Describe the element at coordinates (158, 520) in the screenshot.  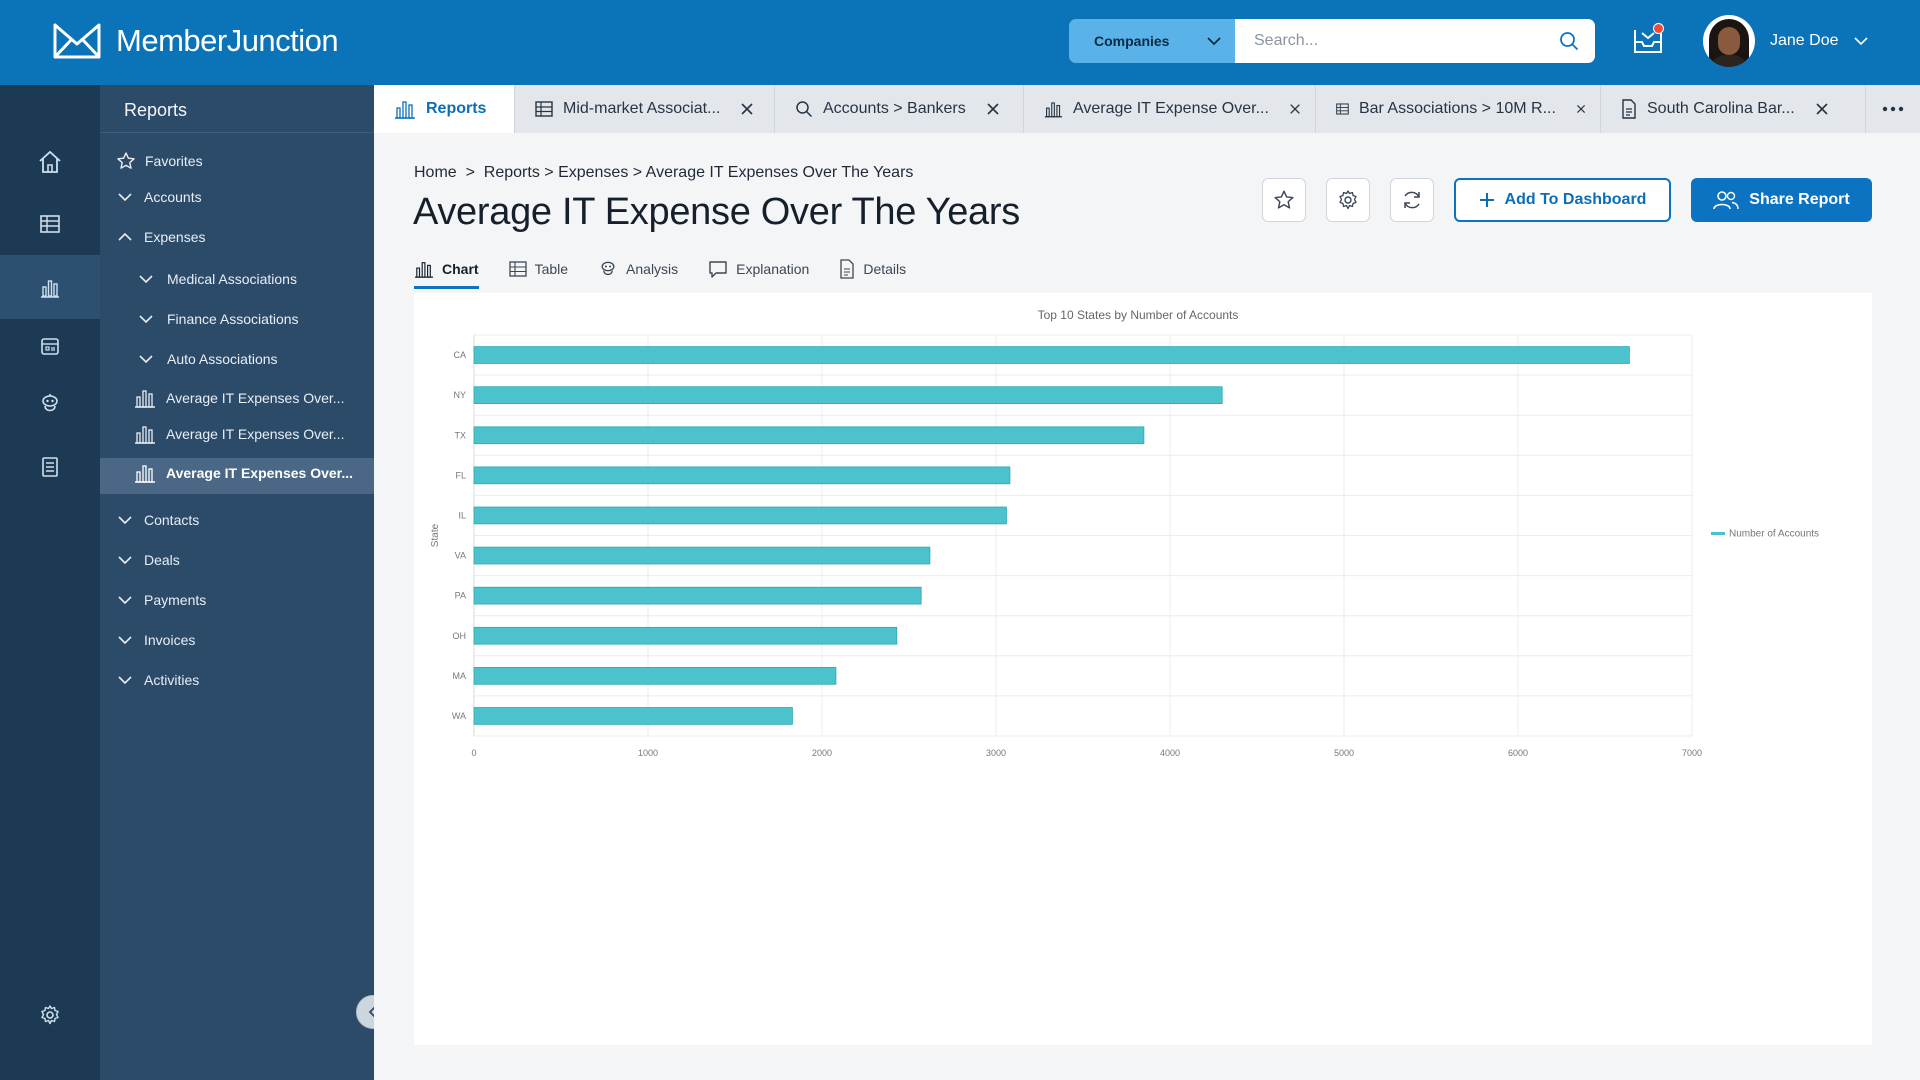
I see `sidebar-item-contacts: Contacts` at that location.